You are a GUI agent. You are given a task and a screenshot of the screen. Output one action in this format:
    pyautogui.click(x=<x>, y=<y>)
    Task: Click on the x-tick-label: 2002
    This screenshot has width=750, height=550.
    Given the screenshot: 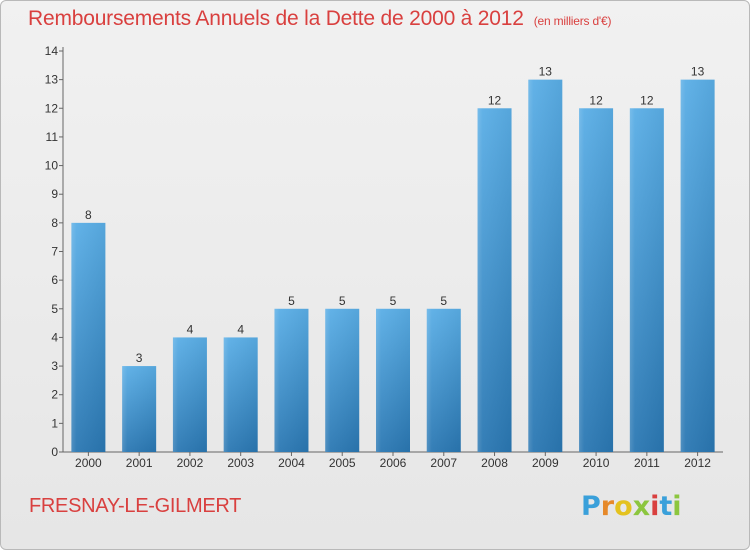 What is the action you would take?
    pyautogui.click(x=190, y=463)
    